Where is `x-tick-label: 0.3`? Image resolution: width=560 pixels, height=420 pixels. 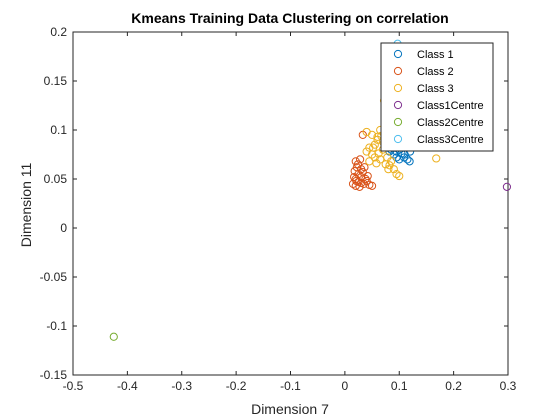 x-tick-label: 0.3 is located at coordinates (508, 386).